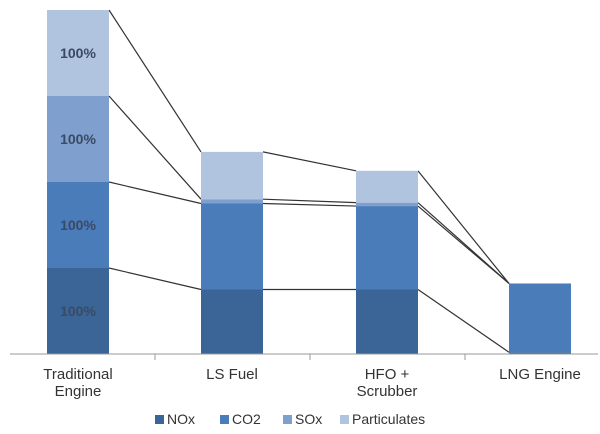  I want to click on category-label-4: LNG Engine, so click(540, 374).